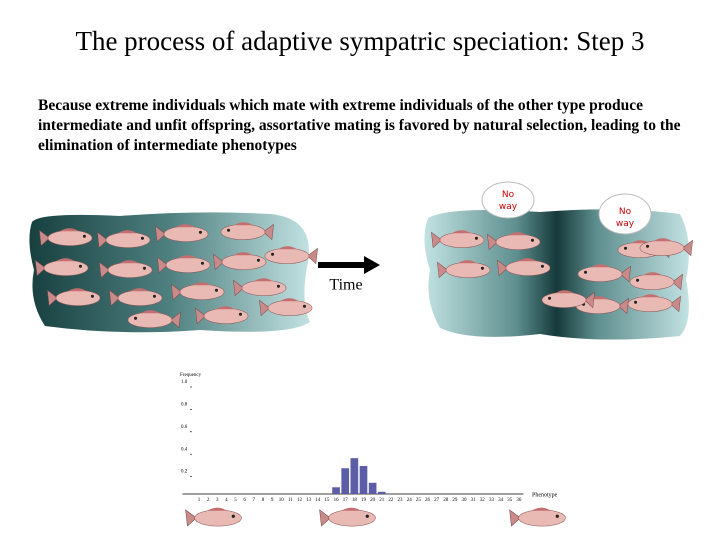  Describe the element at coordinates (184, 449) in the screenshot. I see `y-tick-label: 0.4` at that location.